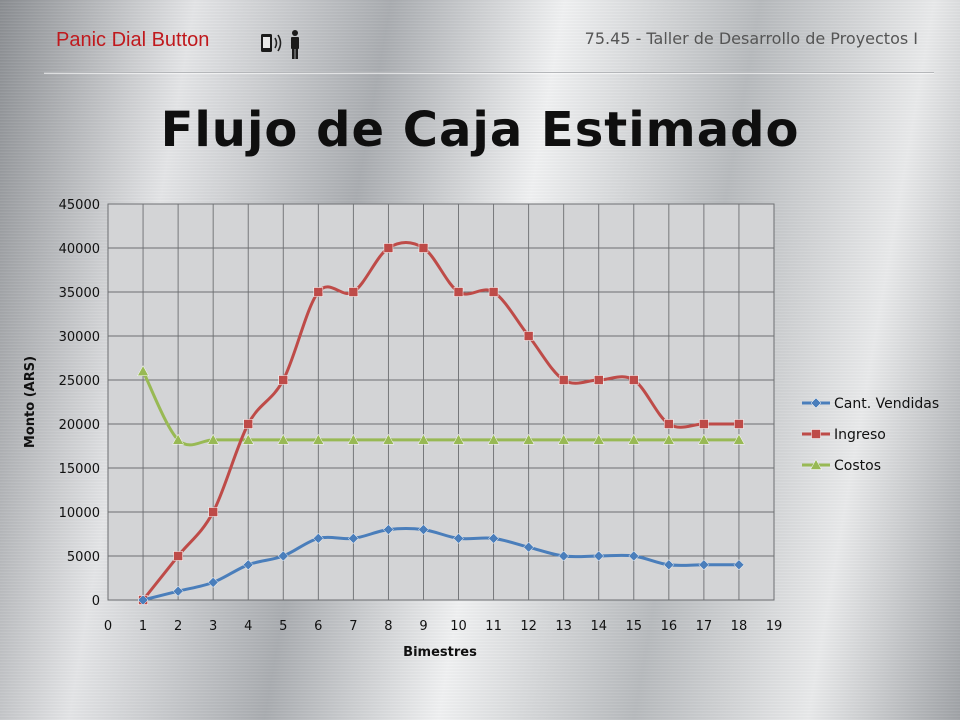  I want to click on x-tick-label: 10, so click(458, 626).